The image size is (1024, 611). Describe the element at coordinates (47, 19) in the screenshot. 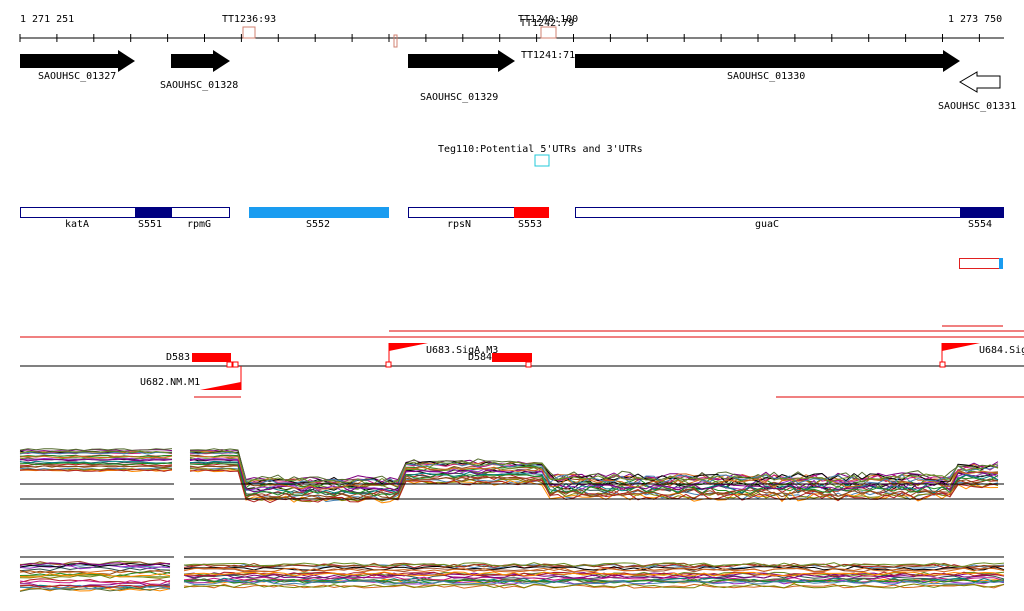

I see `ruler-start: 1 271 251` at that location.